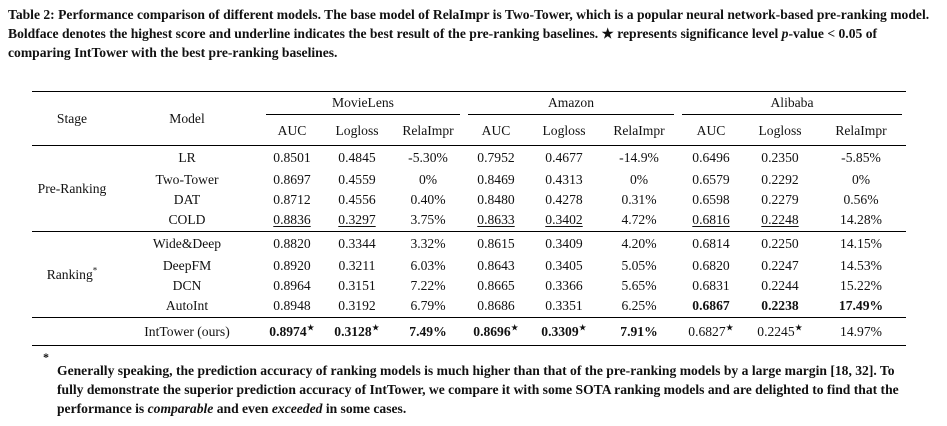 The width and height of the screenshot is (947, 426). What do you see at coordinates (861, 157) in the screenshot?
I see `table-cell: -5.85%` at bounding box center [861, 157].